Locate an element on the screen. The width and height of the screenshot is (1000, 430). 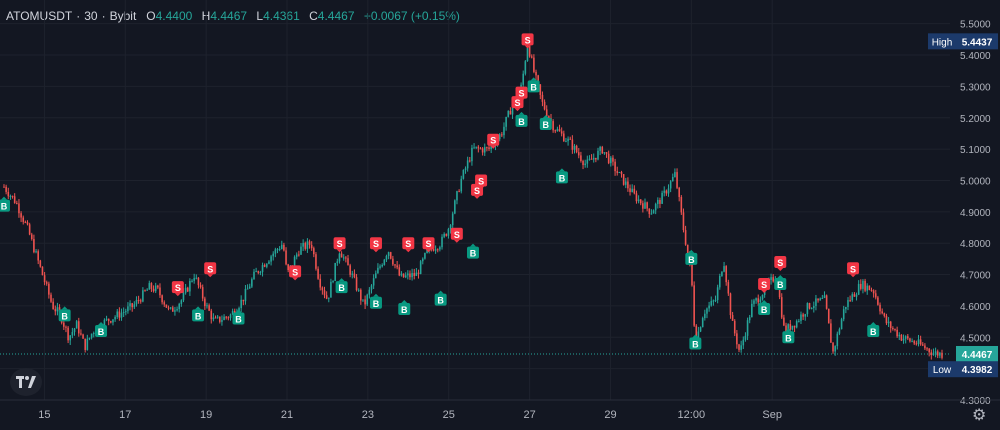
interval-label: 30 is located at coordinates (91, 16).